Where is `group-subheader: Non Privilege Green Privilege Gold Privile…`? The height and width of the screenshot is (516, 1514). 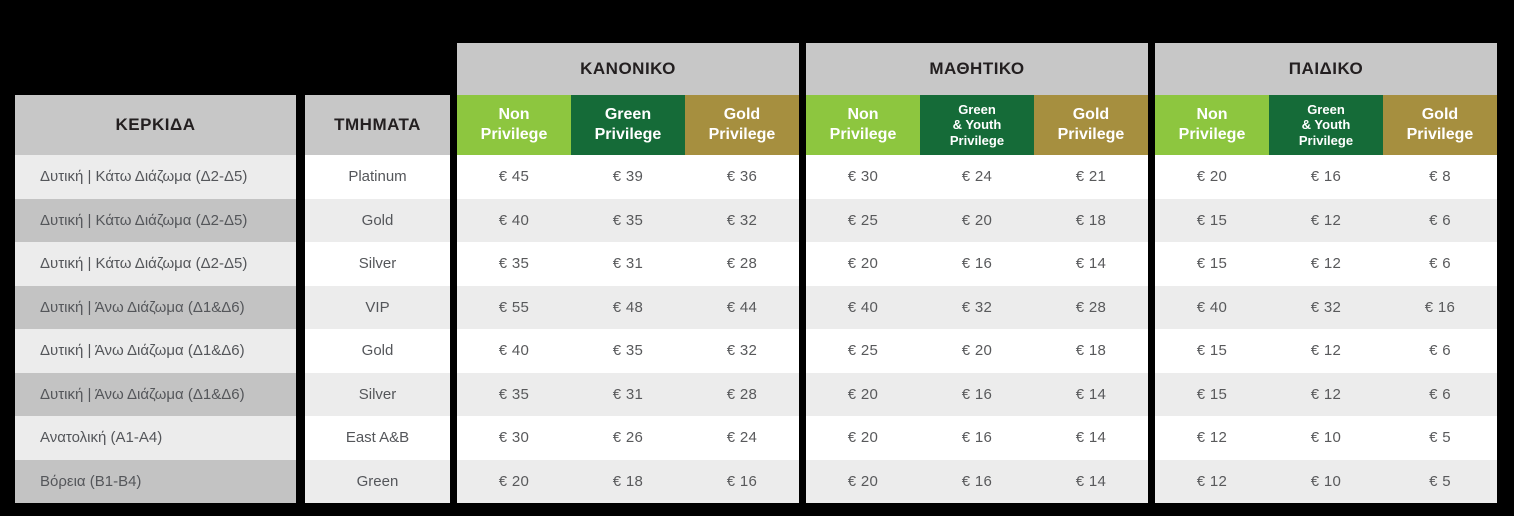
group-subheader: Non Privilege Green Privilege Gold Privile… is located at coordinates (628, 125).